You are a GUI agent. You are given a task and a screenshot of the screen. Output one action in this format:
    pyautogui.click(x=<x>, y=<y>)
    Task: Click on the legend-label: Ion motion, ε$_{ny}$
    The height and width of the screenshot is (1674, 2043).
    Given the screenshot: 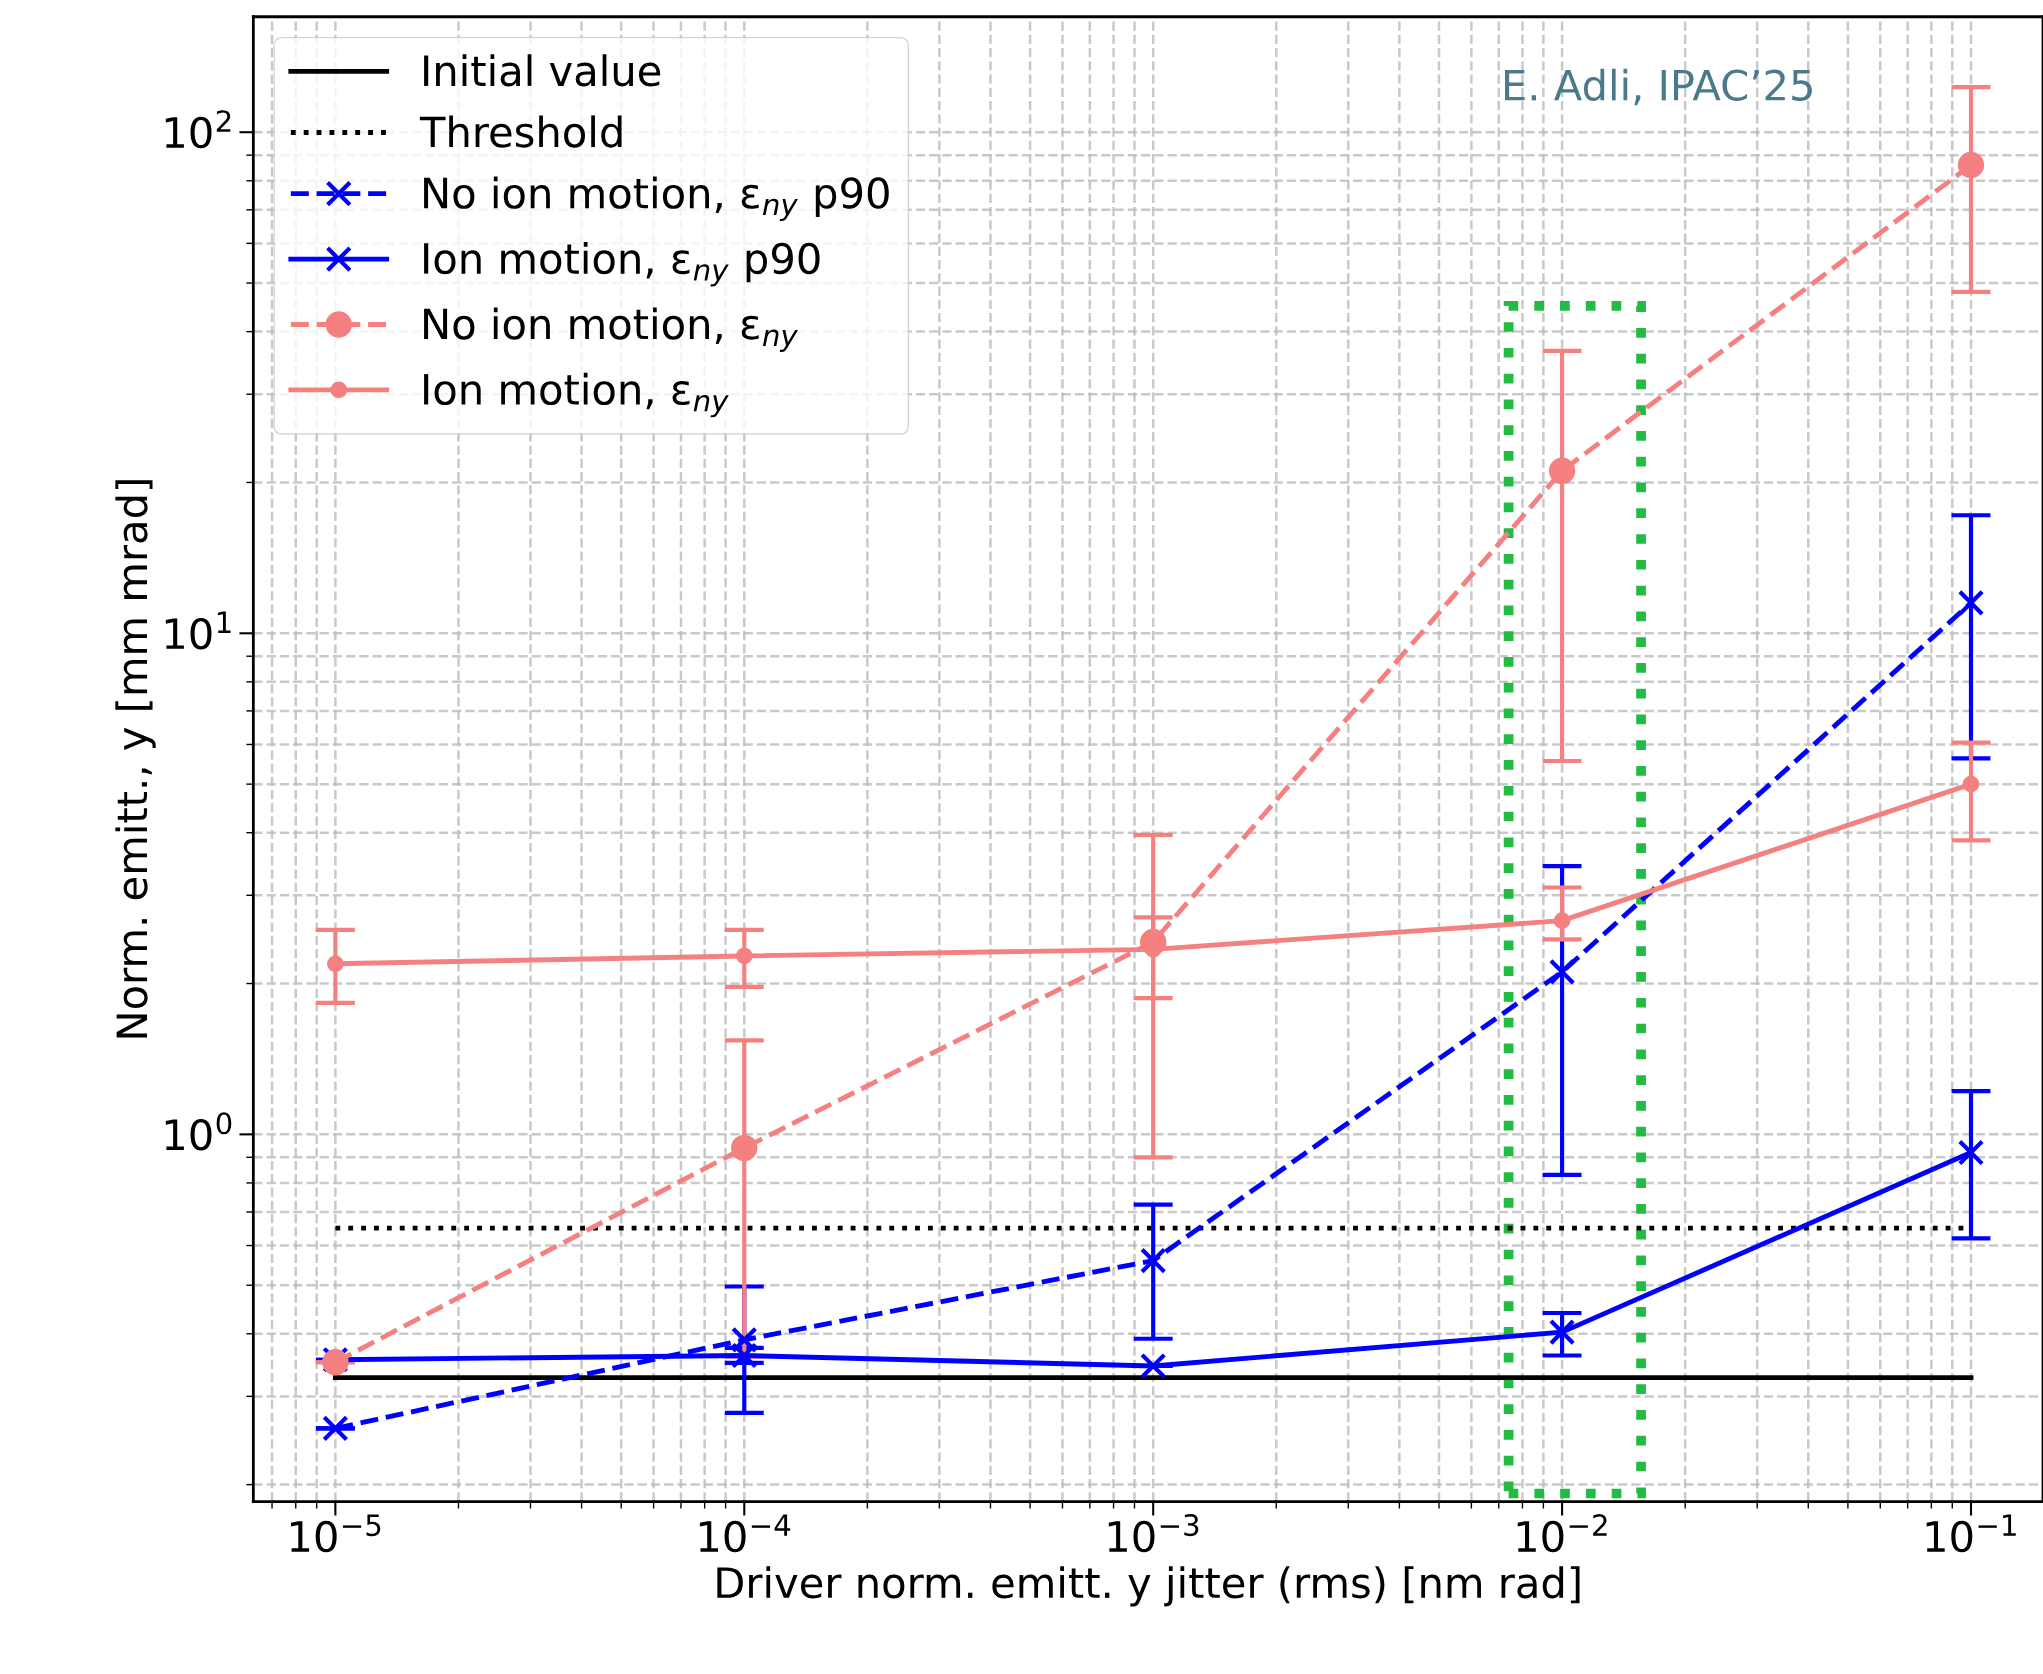 What is the action you would take?
    pyautogui.click(x=576, y=395)
    